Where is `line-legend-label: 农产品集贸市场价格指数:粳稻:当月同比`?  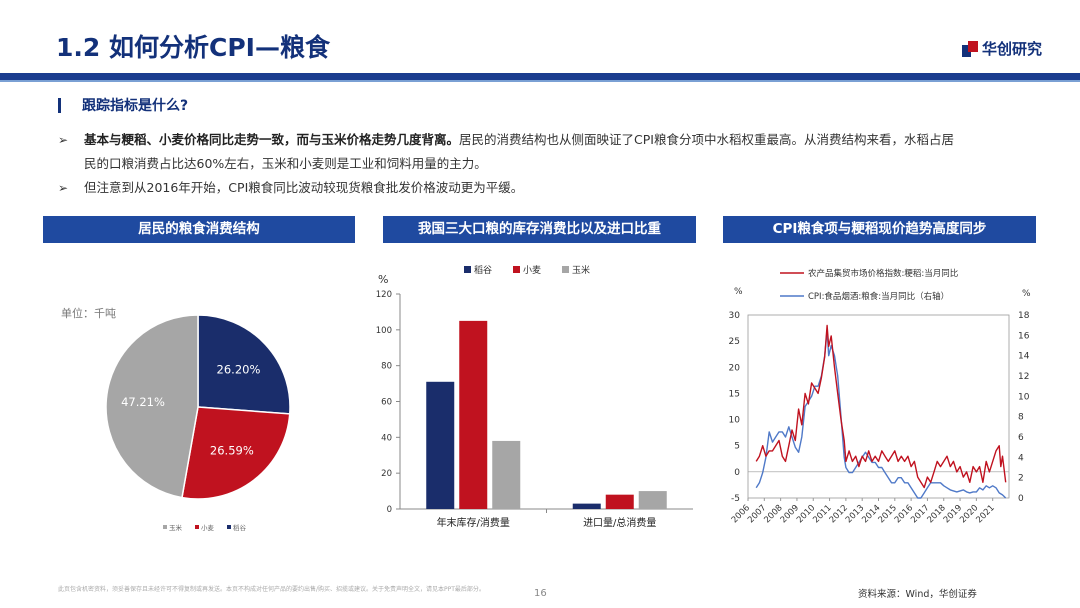 line-legend-label: 农产品集贸市场价格指数:粳稻:当月同比 is located at coordinates (883, 273).